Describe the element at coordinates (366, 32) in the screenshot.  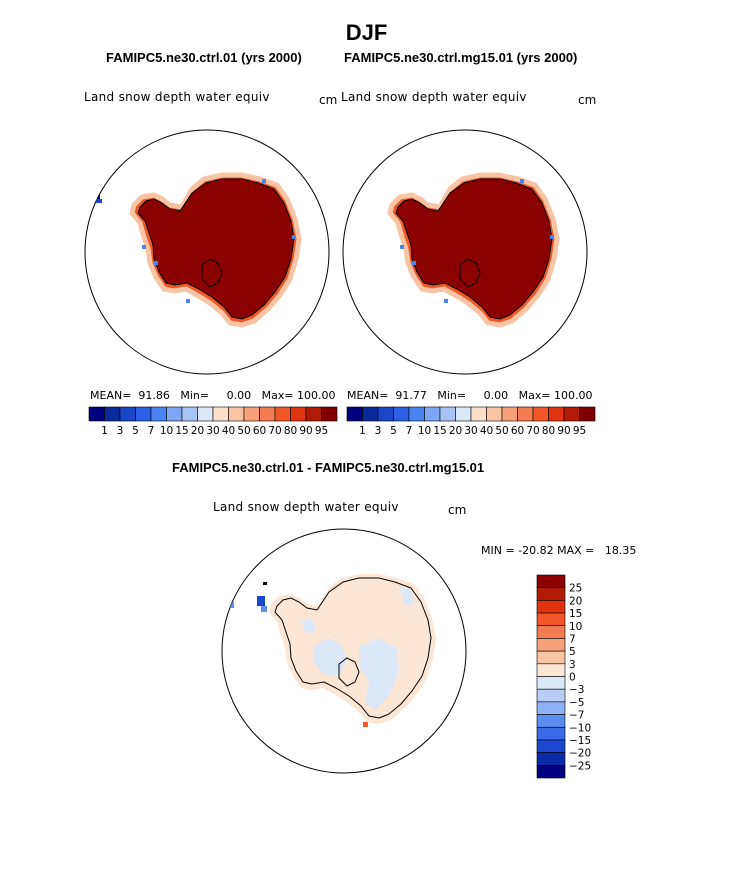
I see `page-title: DJF` at that location.